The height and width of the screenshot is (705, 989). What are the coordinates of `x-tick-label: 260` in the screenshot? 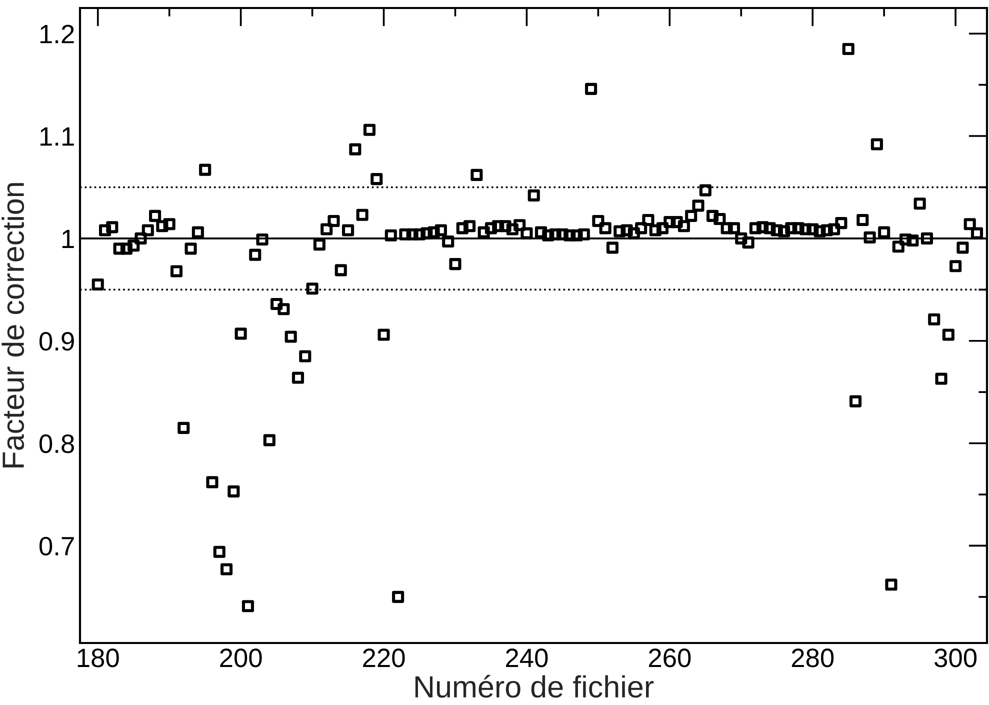 It's located at (669, 658).